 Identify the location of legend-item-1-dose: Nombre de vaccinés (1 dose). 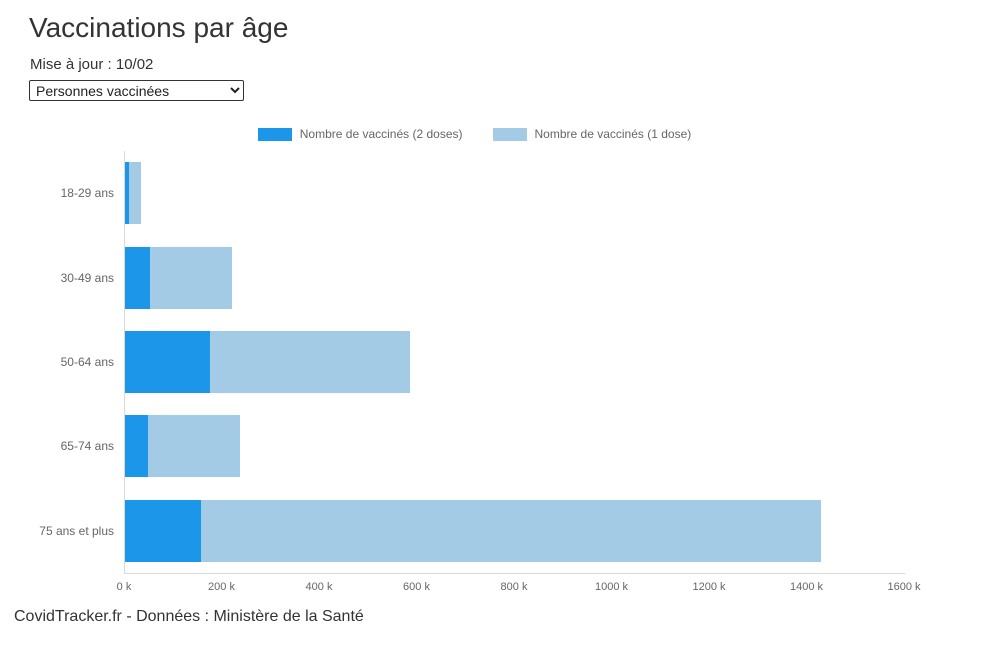
(592, 134).